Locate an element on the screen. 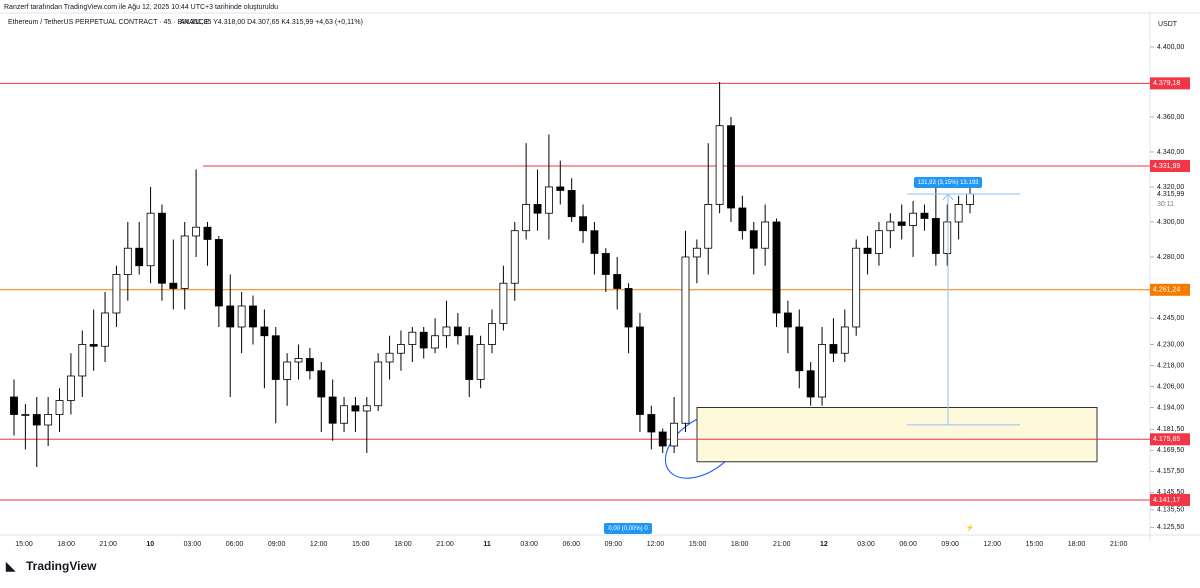  level-label: 4.261,24 is located at coordinates (1166, 290).